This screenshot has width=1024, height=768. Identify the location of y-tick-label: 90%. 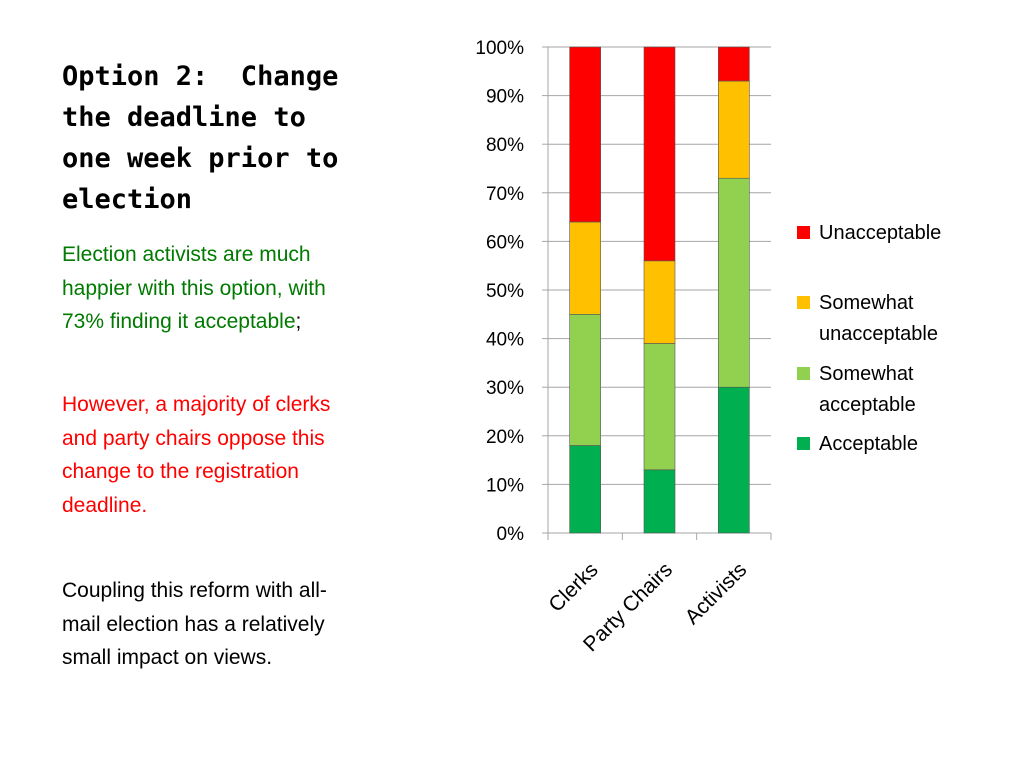
(505, 97).